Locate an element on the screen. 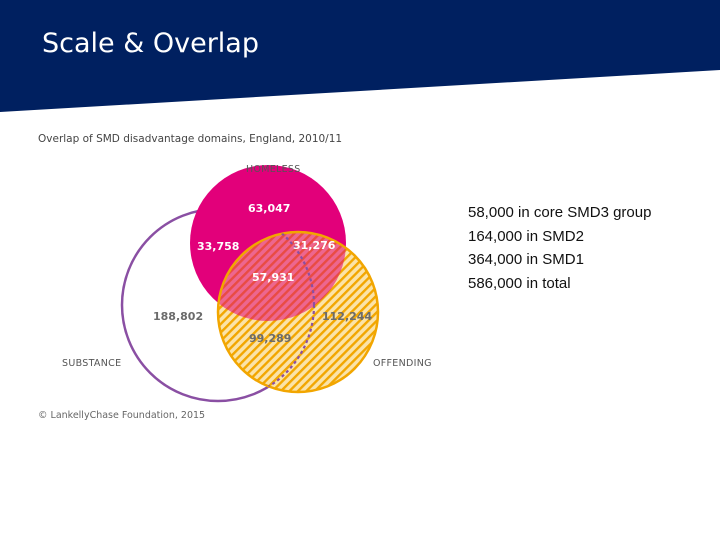  value-substance-only: 188,802 is located at coordinates (178, 316).